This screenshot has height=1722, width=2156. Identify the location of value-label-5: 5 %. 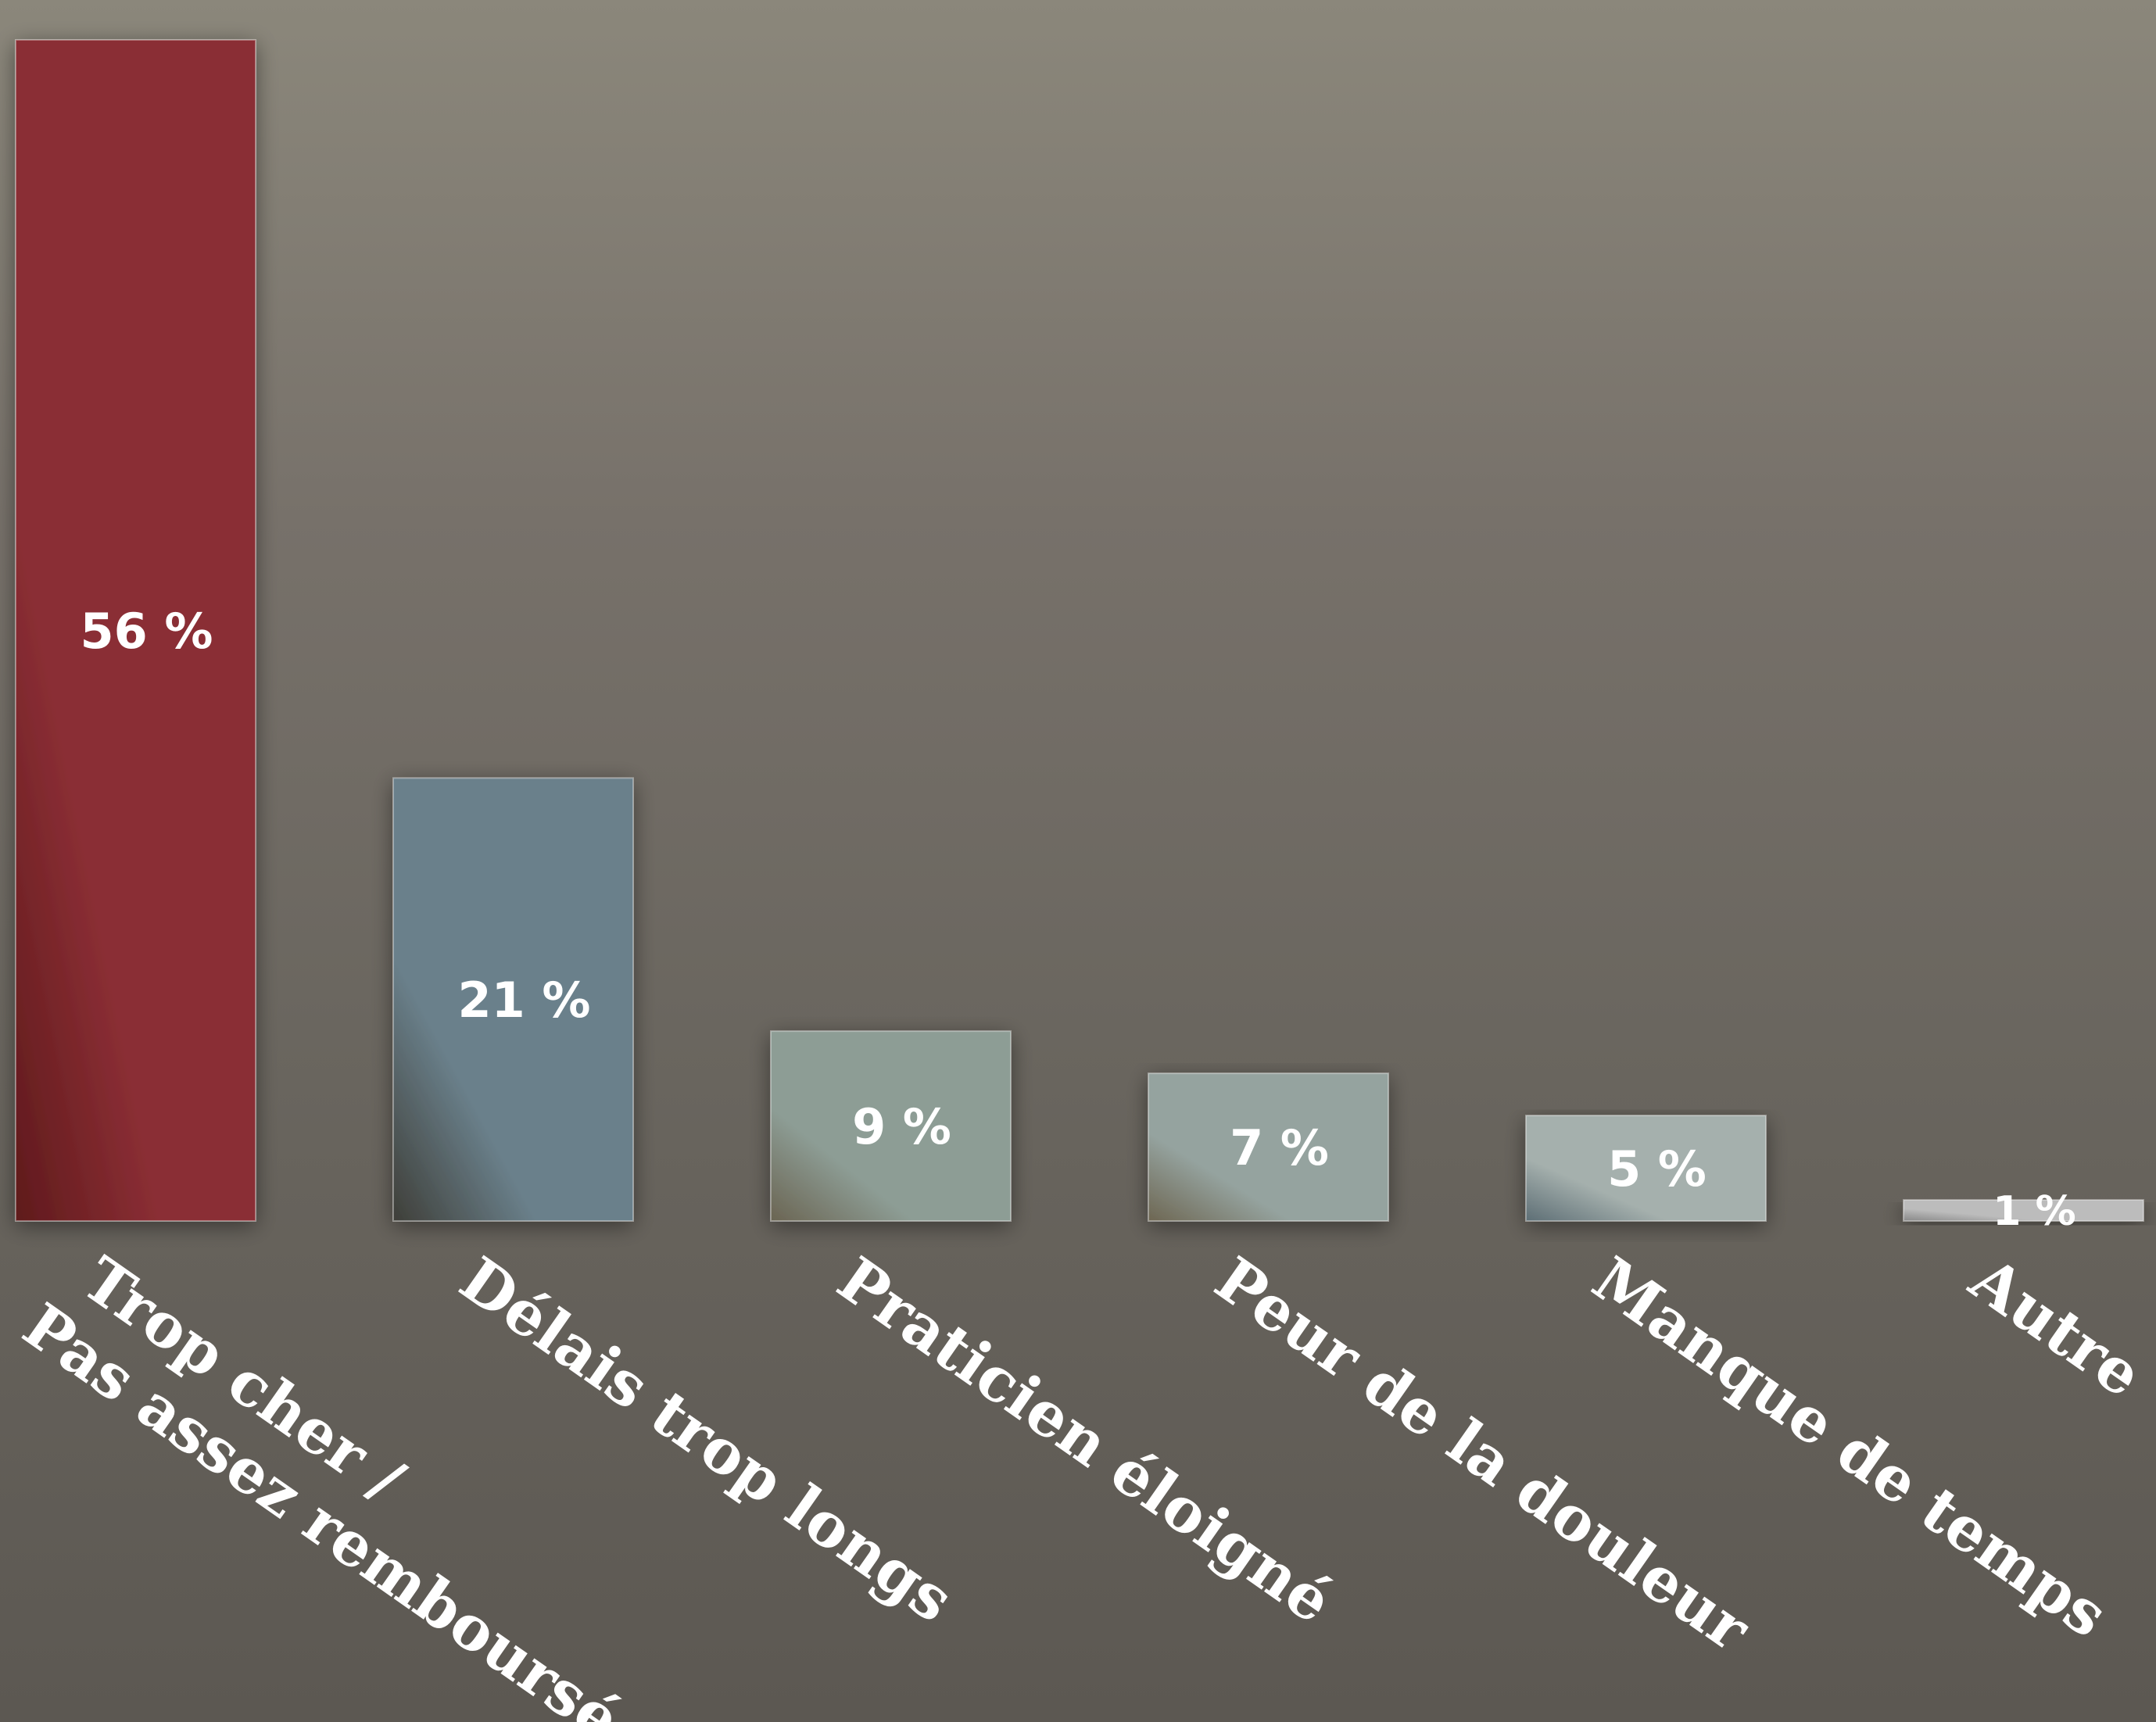
(1657, 1169).